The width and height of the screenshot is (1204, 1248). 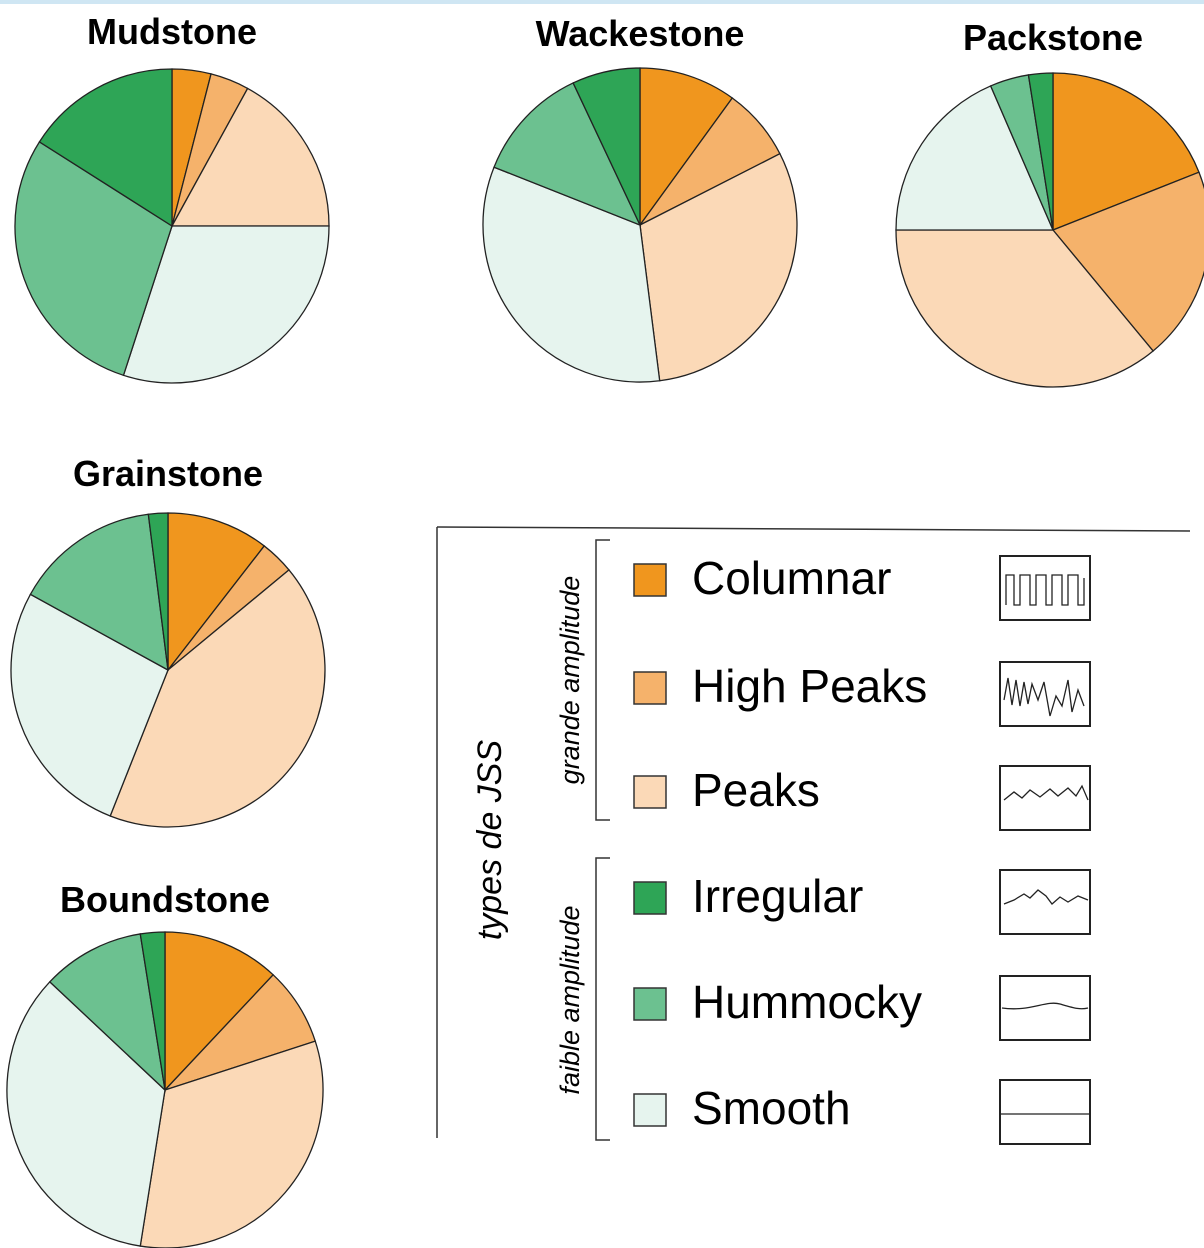 What do you see at coordinates (172, 31) in the screenshot?
I see `pie-title: Mudstone` at bounding box center [172, 31].